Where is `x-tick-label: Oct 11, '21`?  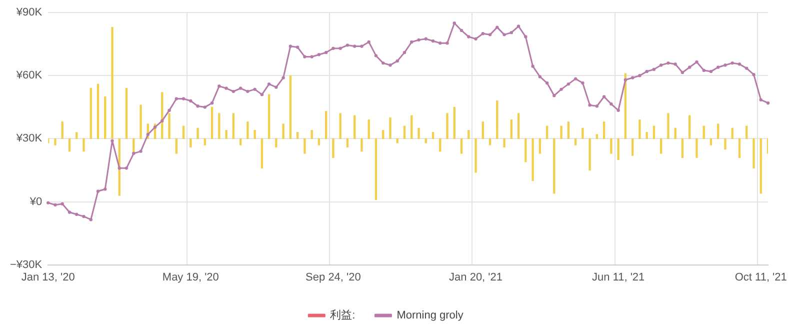
x-tick-label: Oct 11, '21 is located at coordinates (760, 277).